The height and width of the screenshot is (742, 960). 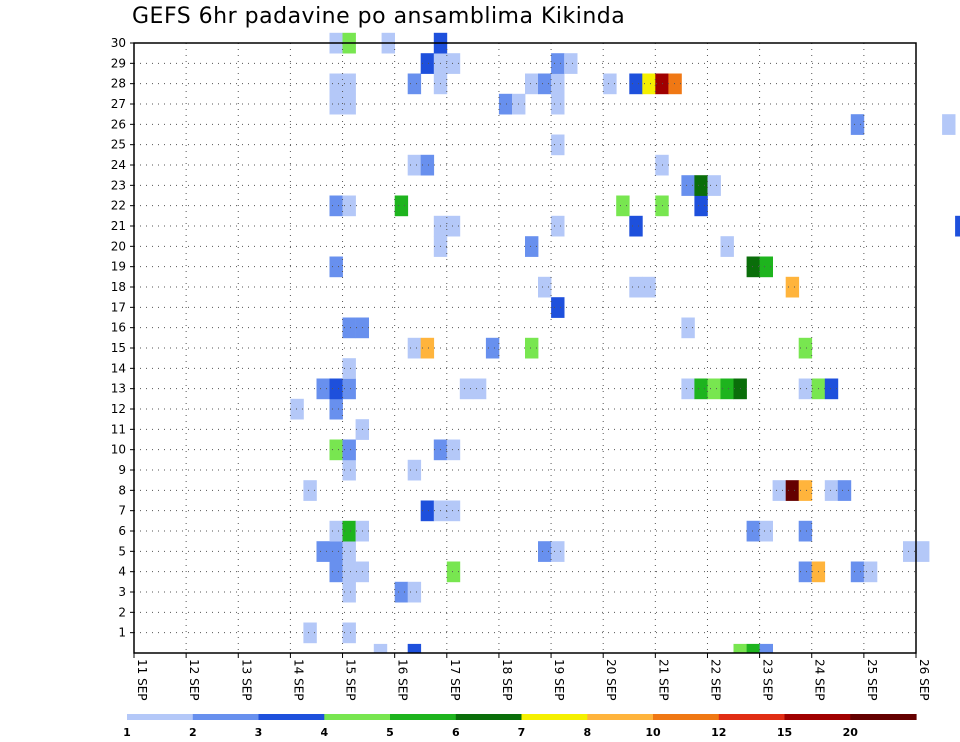 I want to click on y-tick-label: 8, so click(x=122, y=490).